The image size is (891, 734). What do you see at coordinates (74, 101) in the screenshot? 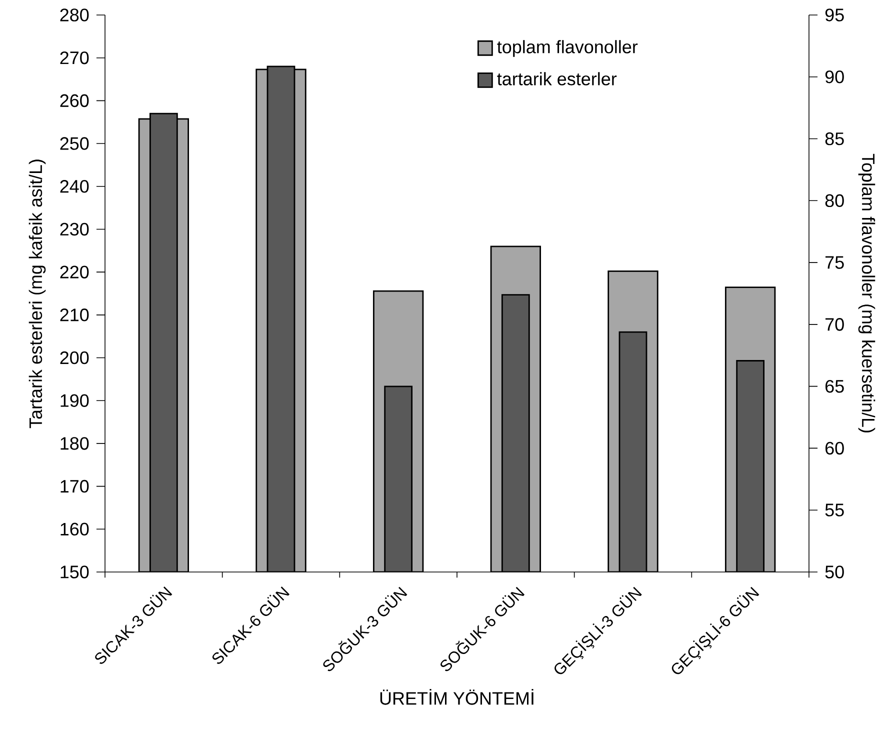
I see `y-tick-label: 260` at bounding box center [74, 101].